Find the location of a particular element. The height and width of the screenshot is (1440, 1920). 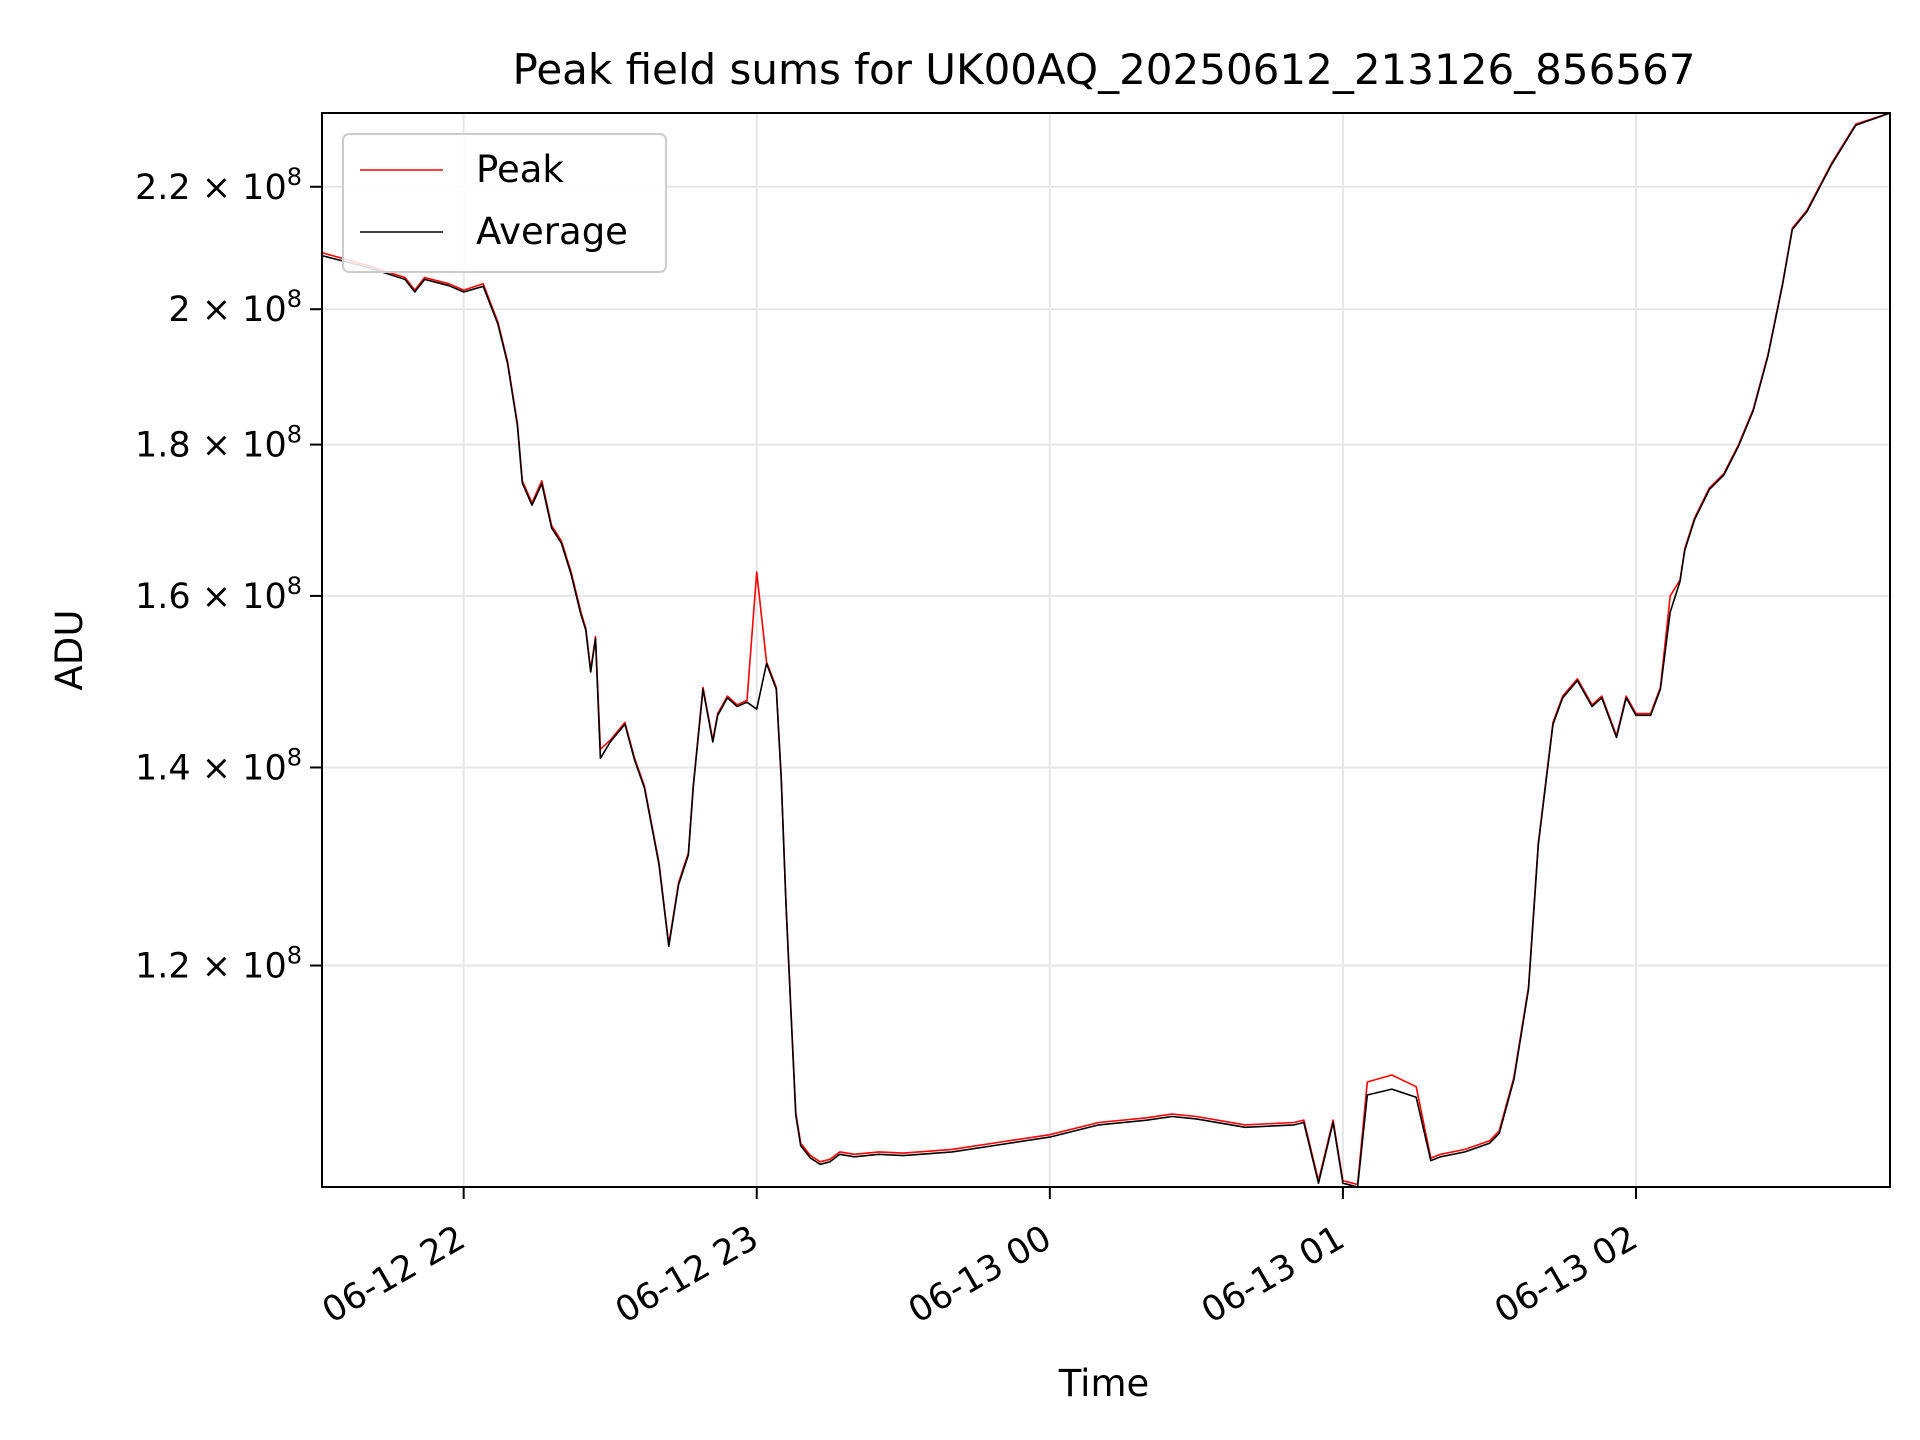

y-tick-label: 1.6 × 108 is located at coordinates (218, 594).